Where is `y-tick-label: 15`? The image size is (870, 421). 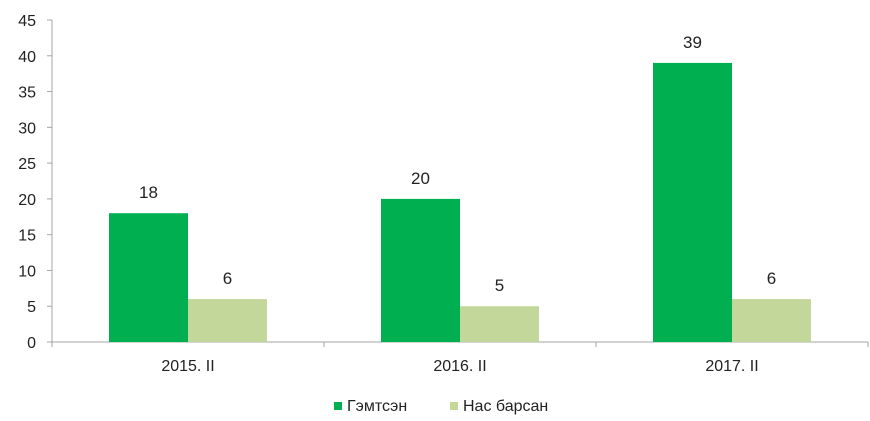
y-tick-label: 15 is located at coordinates (27, 236).